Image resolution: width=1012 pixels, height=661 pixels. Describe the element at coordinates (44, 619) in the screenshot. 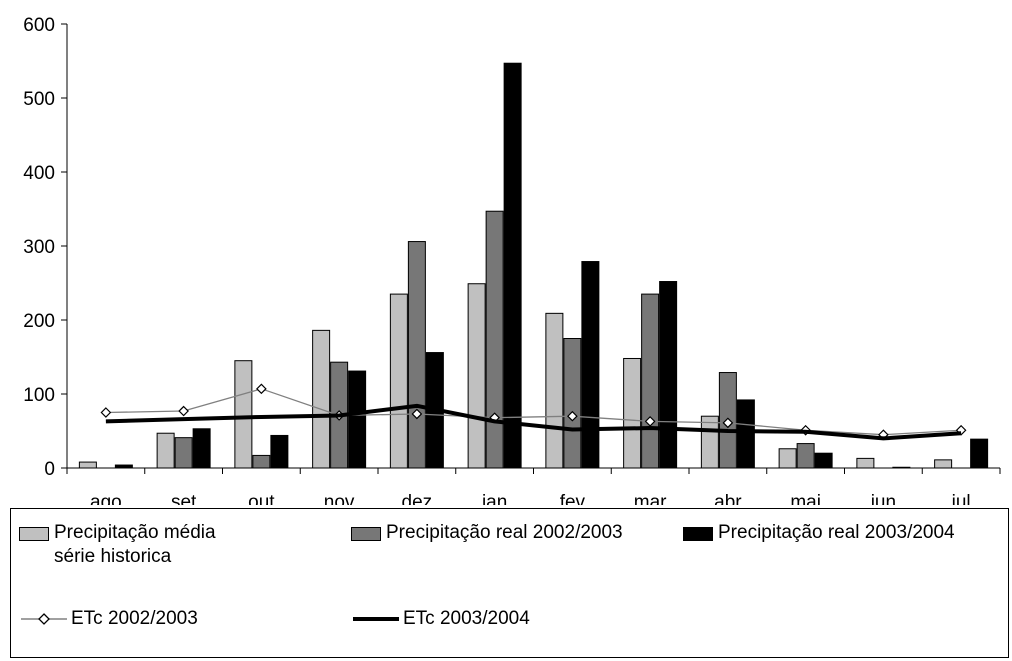

I see `legend-line-etc-2002` at that location.